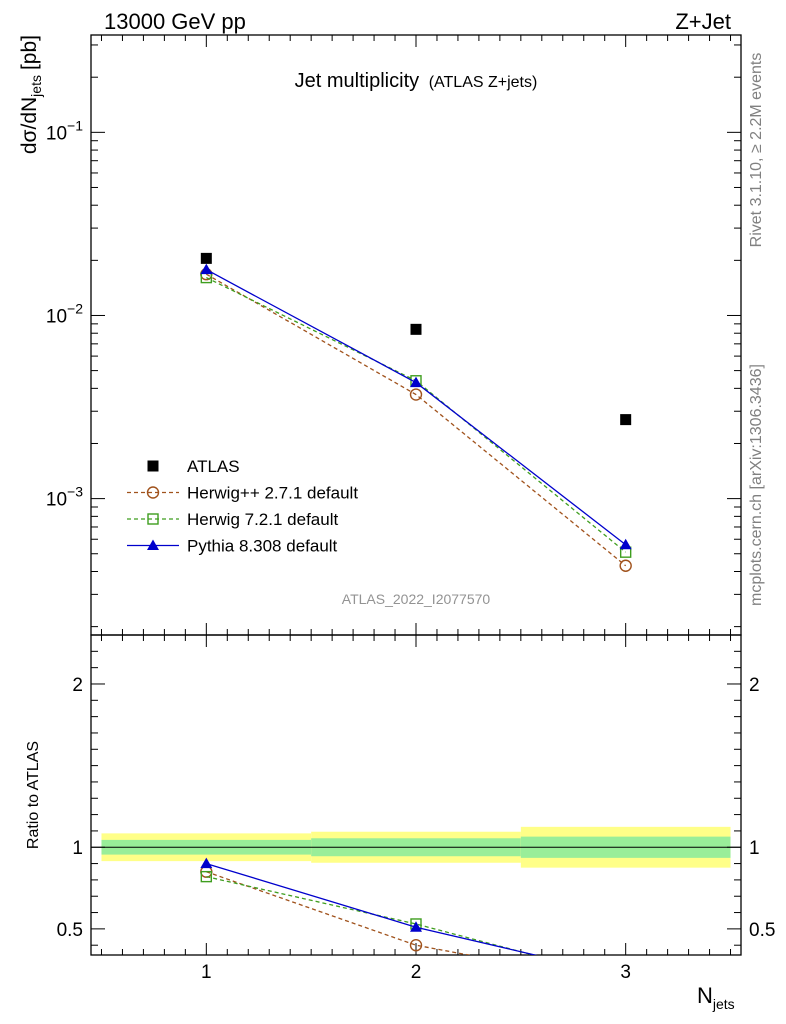  What do you see at coordinates (213, 466) in the screenshot?
I see `legend-label: ATLAS` at bounding box center [213, 466].